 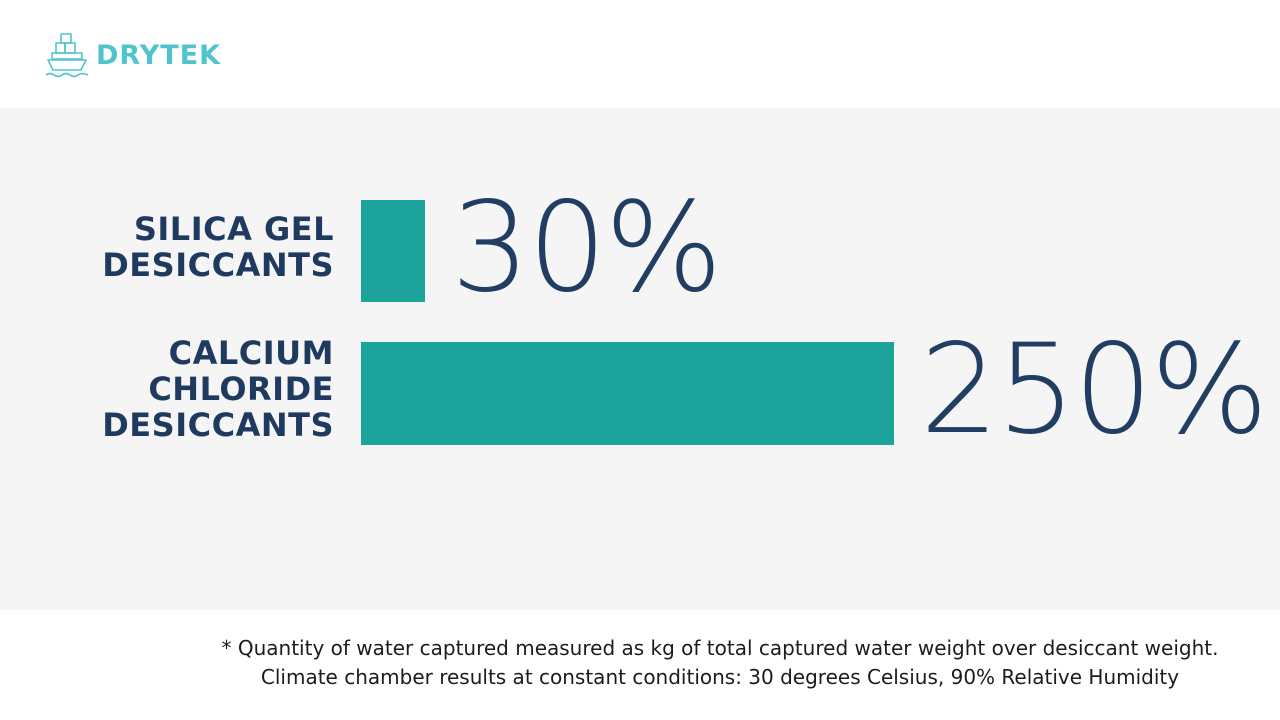 I want to click on category-label-calcium-chloride: CALCIUM CHLORIDE DESICCANTS, so click(x=218, y=389).